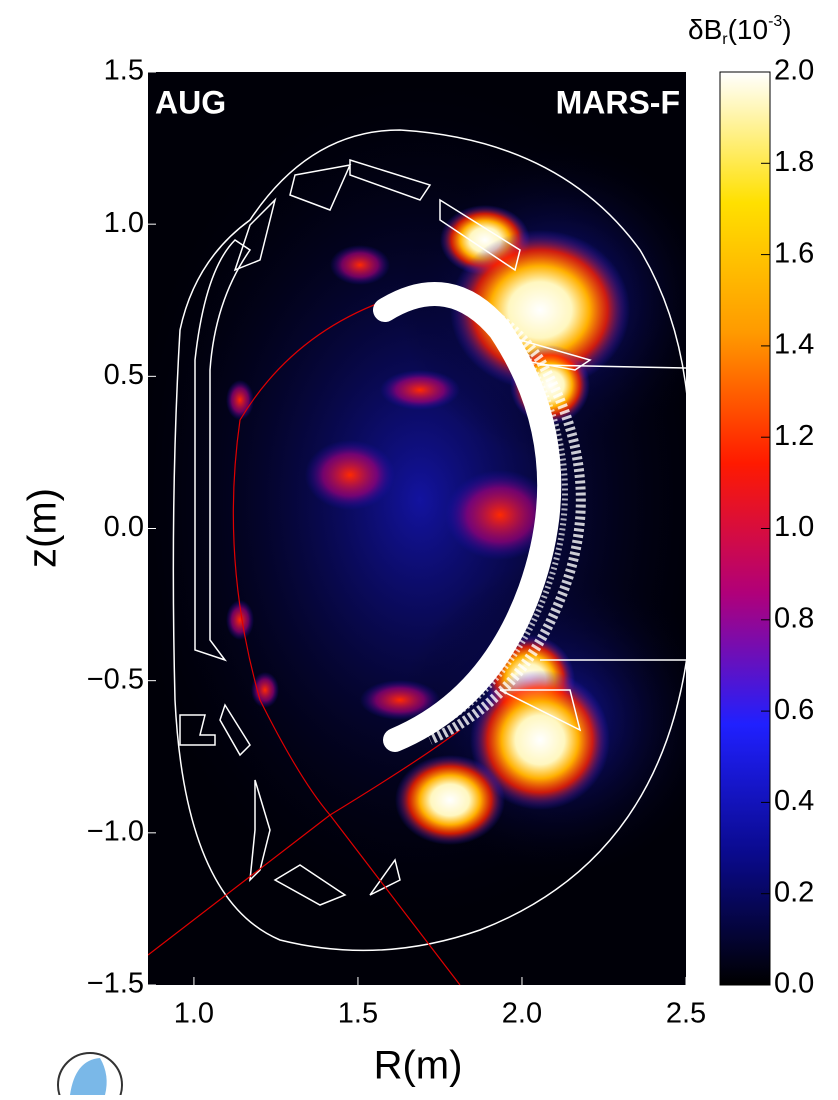 This screenshot has width=838, height=1100. What do you see at coordinates (124, 527) in the screenshot?
I see `y-tick-label: 0.0` at bounding box center [124, 527].